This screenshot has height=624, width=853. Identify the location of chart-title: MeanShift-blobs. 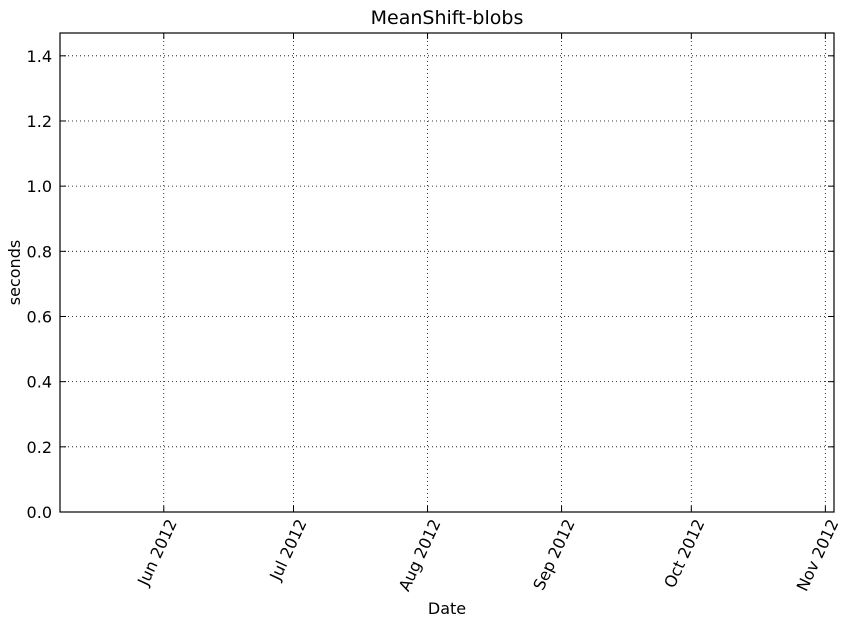
(447, 18).